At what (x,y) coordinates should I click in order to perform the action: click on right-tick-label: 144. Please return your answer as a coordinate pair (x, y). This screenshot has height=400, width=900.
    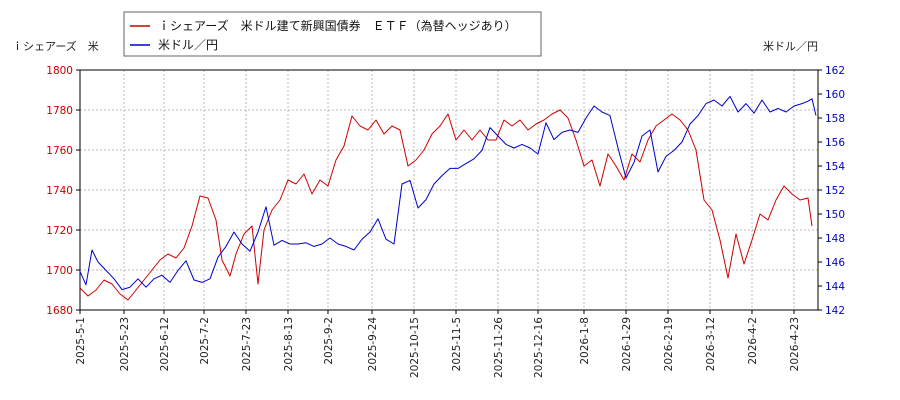
    Looking at the image, I should click on (835, 287).